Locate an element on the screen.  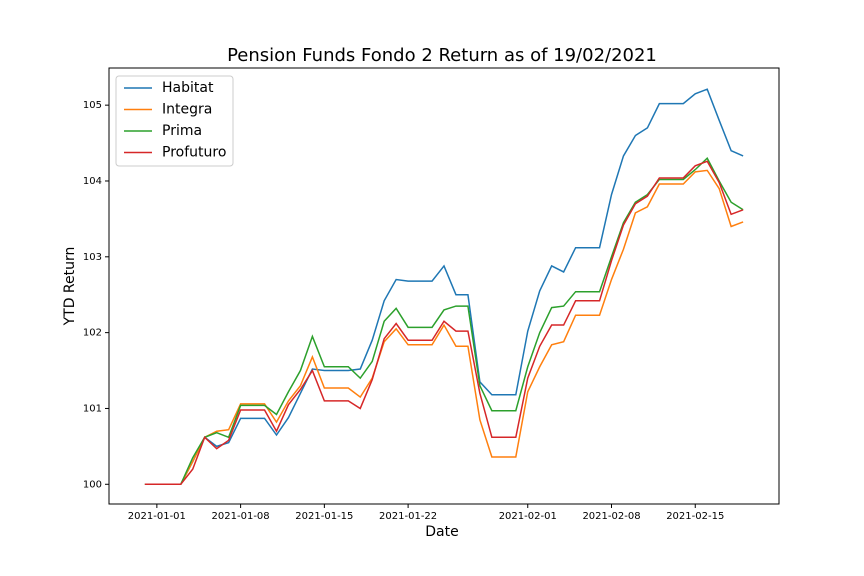
y-tick-label: 103 is located at coordinates (92, 257).